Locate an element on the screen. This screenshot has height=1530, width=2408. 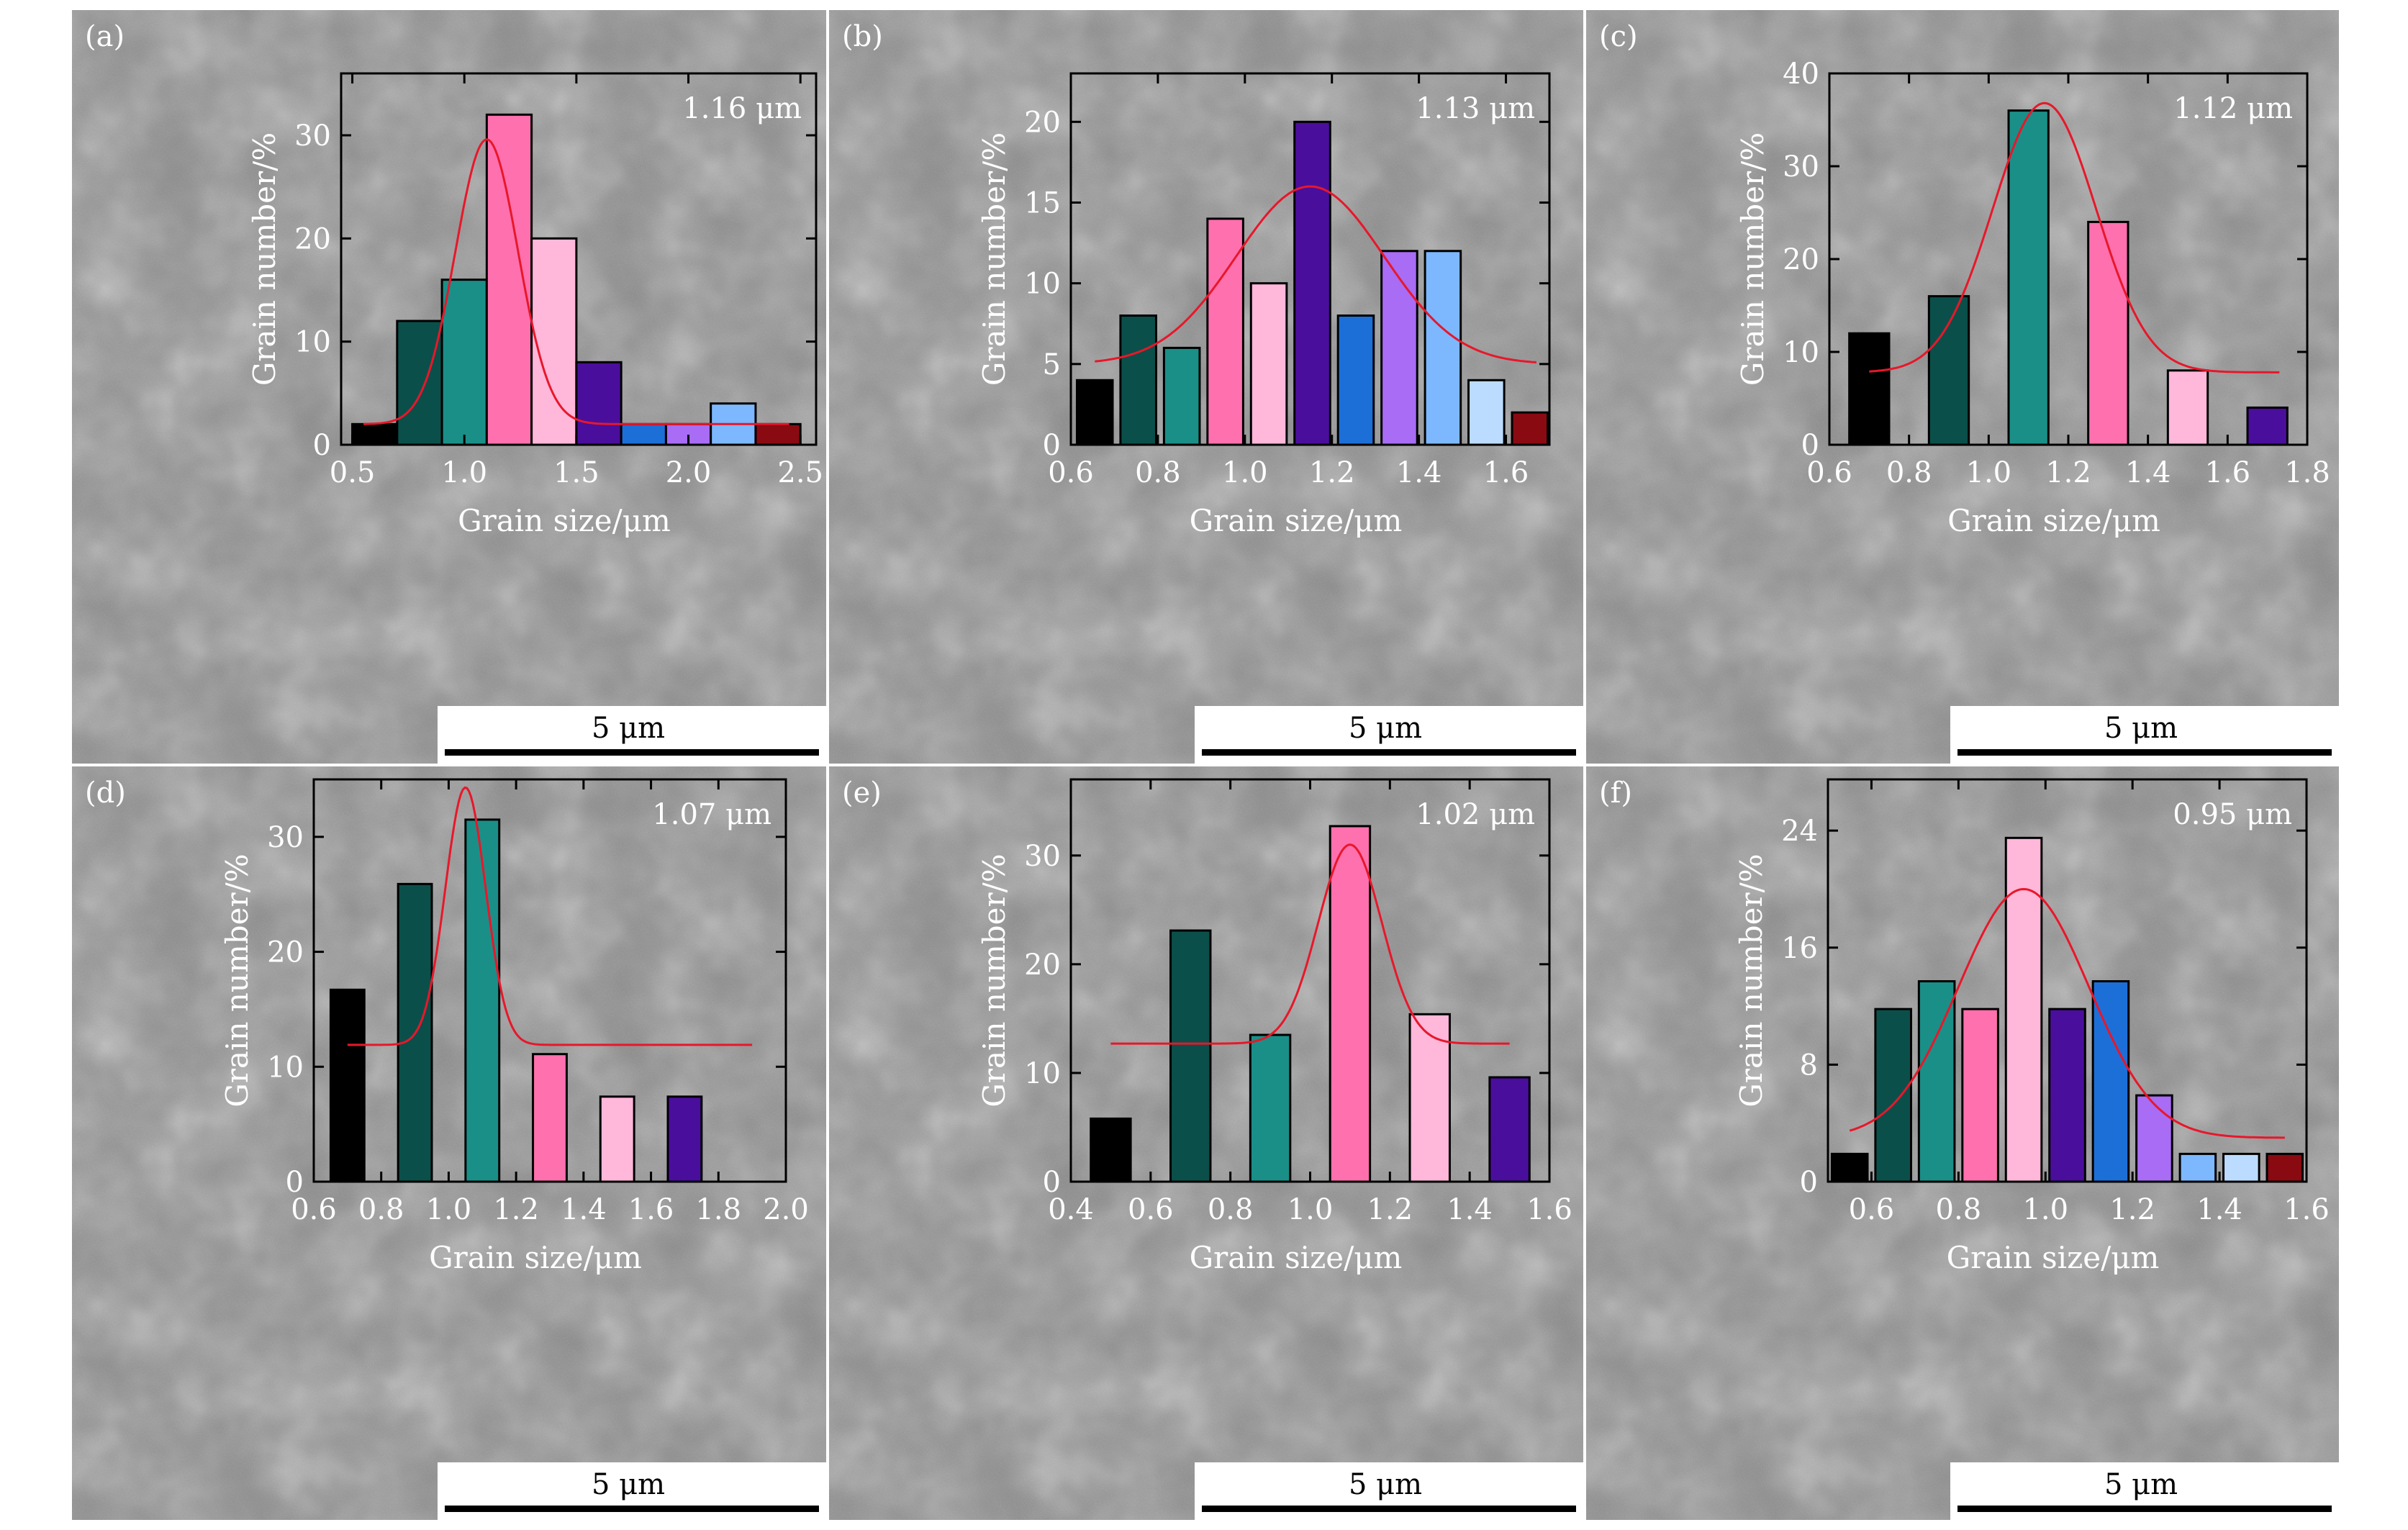
y-tick-label: 15 is located at coordinates (1042, 202).